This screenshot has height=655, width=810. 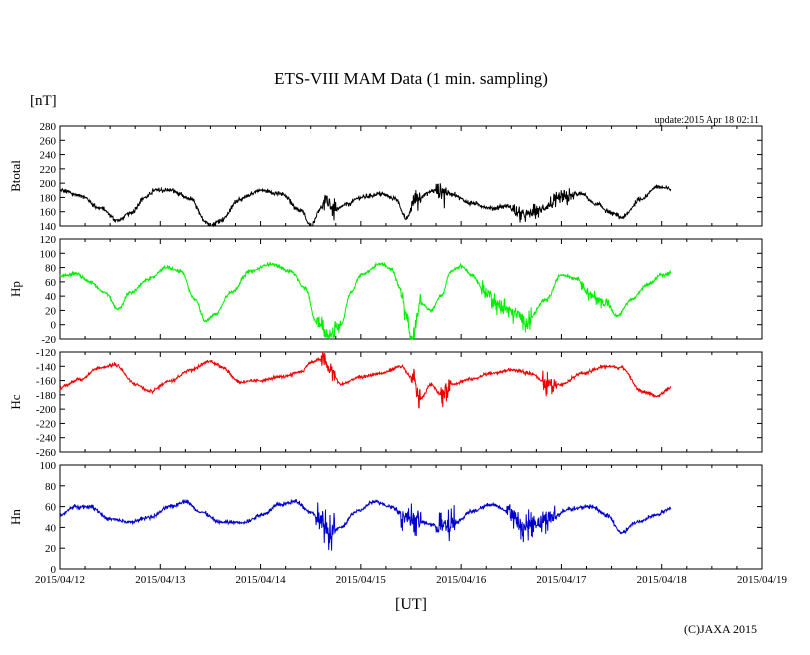 What do you see at coordinates (720, 629) in the screenshot?
I see `copyright-label: (C)JAXA 2015` at bounding box center [720, 629].